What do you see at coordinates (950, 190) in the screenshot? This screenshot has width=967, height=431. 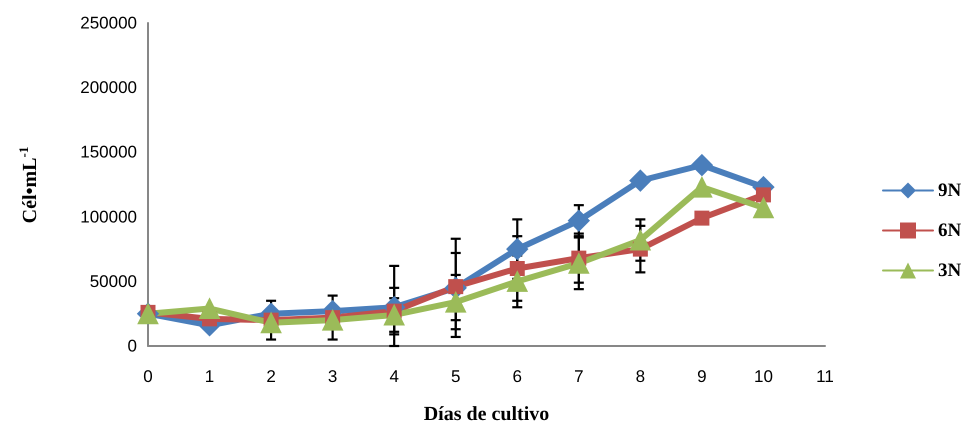 I see `legend-label: 9N` at bounding box center [950, 190].